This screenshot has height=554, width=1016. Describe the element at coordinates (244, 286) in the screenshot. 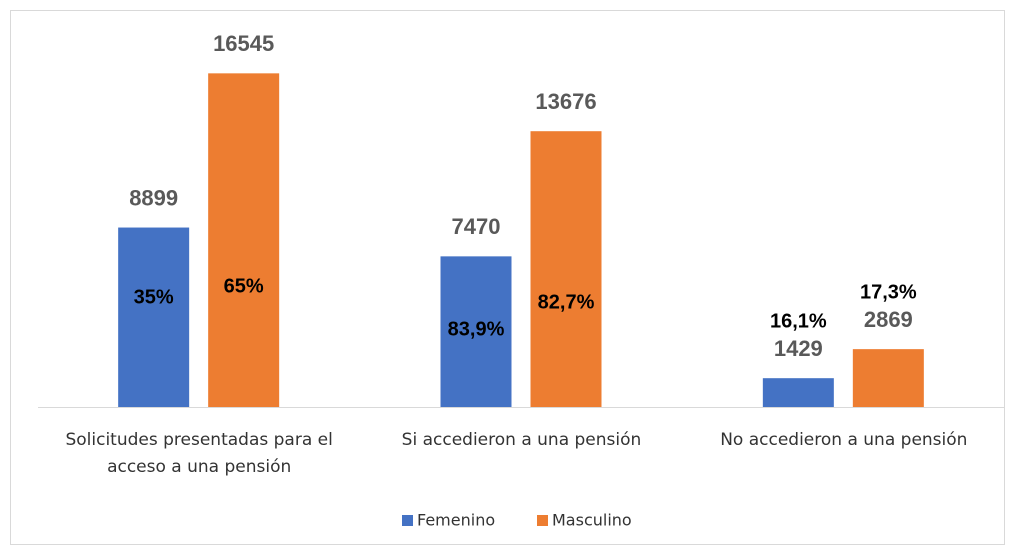

I see `percent-label: 65%` at that location.